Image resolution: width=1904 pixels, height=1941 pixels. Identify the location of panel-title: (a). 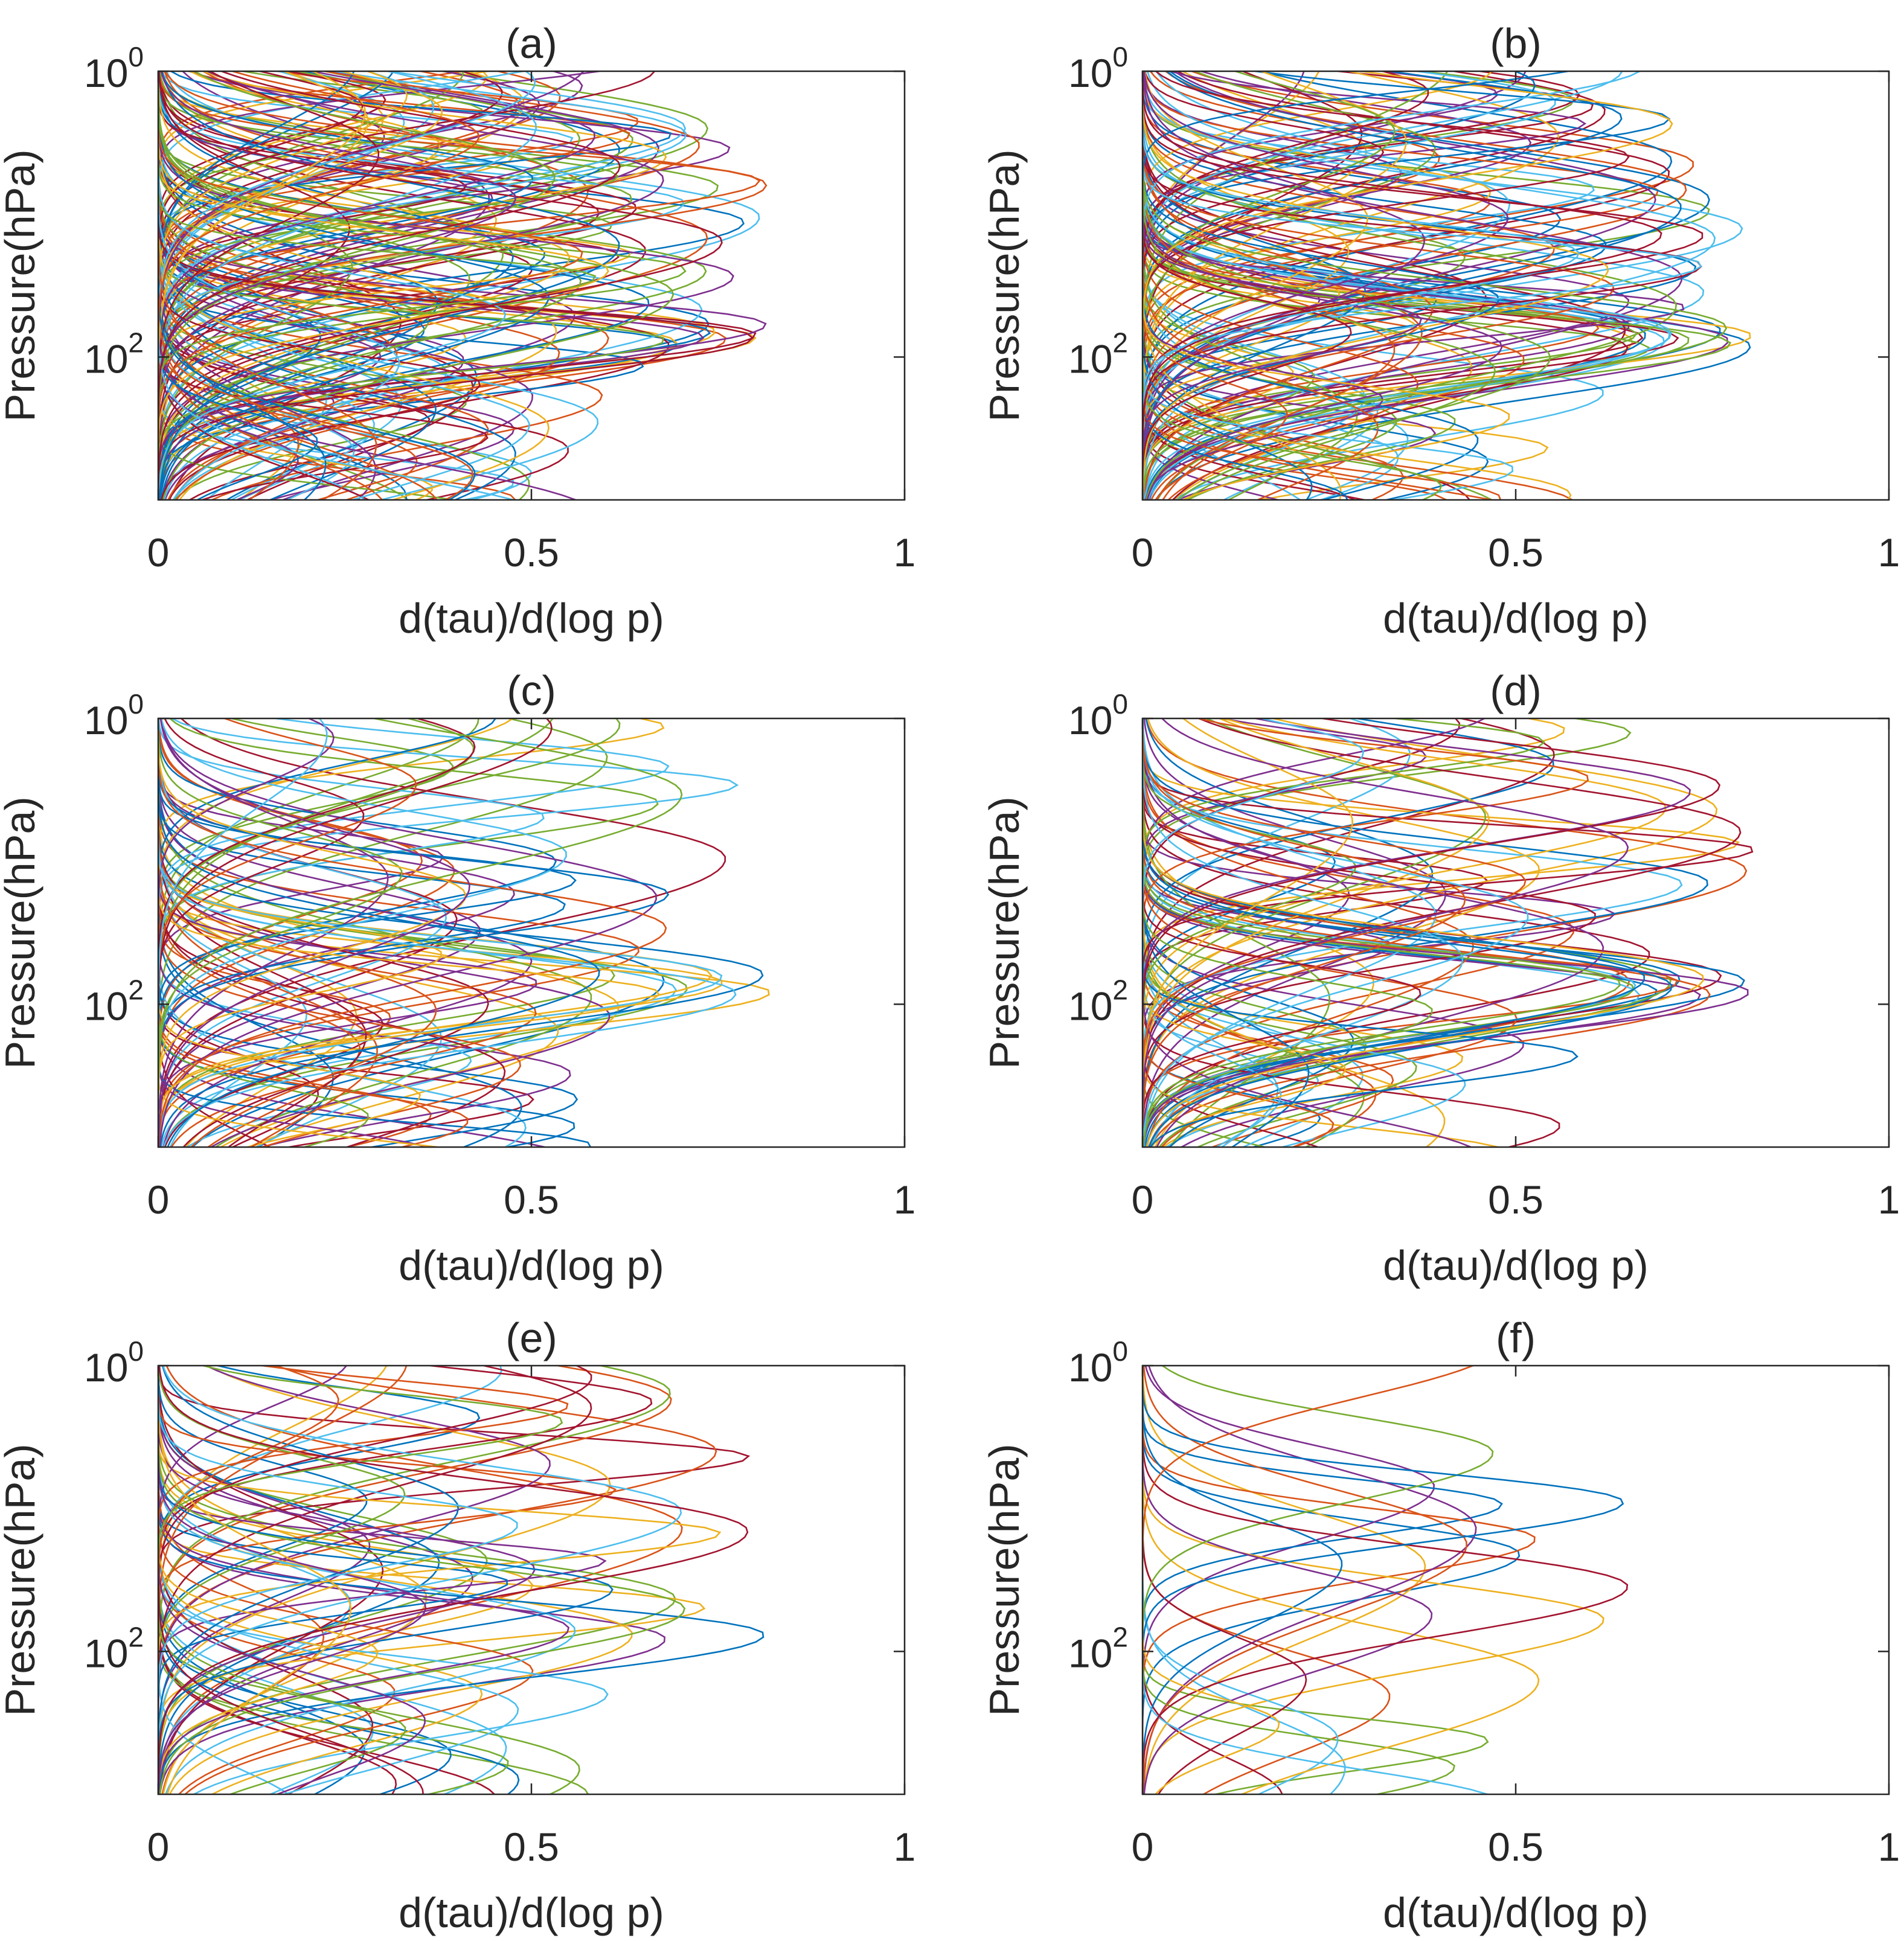
(531, 44).